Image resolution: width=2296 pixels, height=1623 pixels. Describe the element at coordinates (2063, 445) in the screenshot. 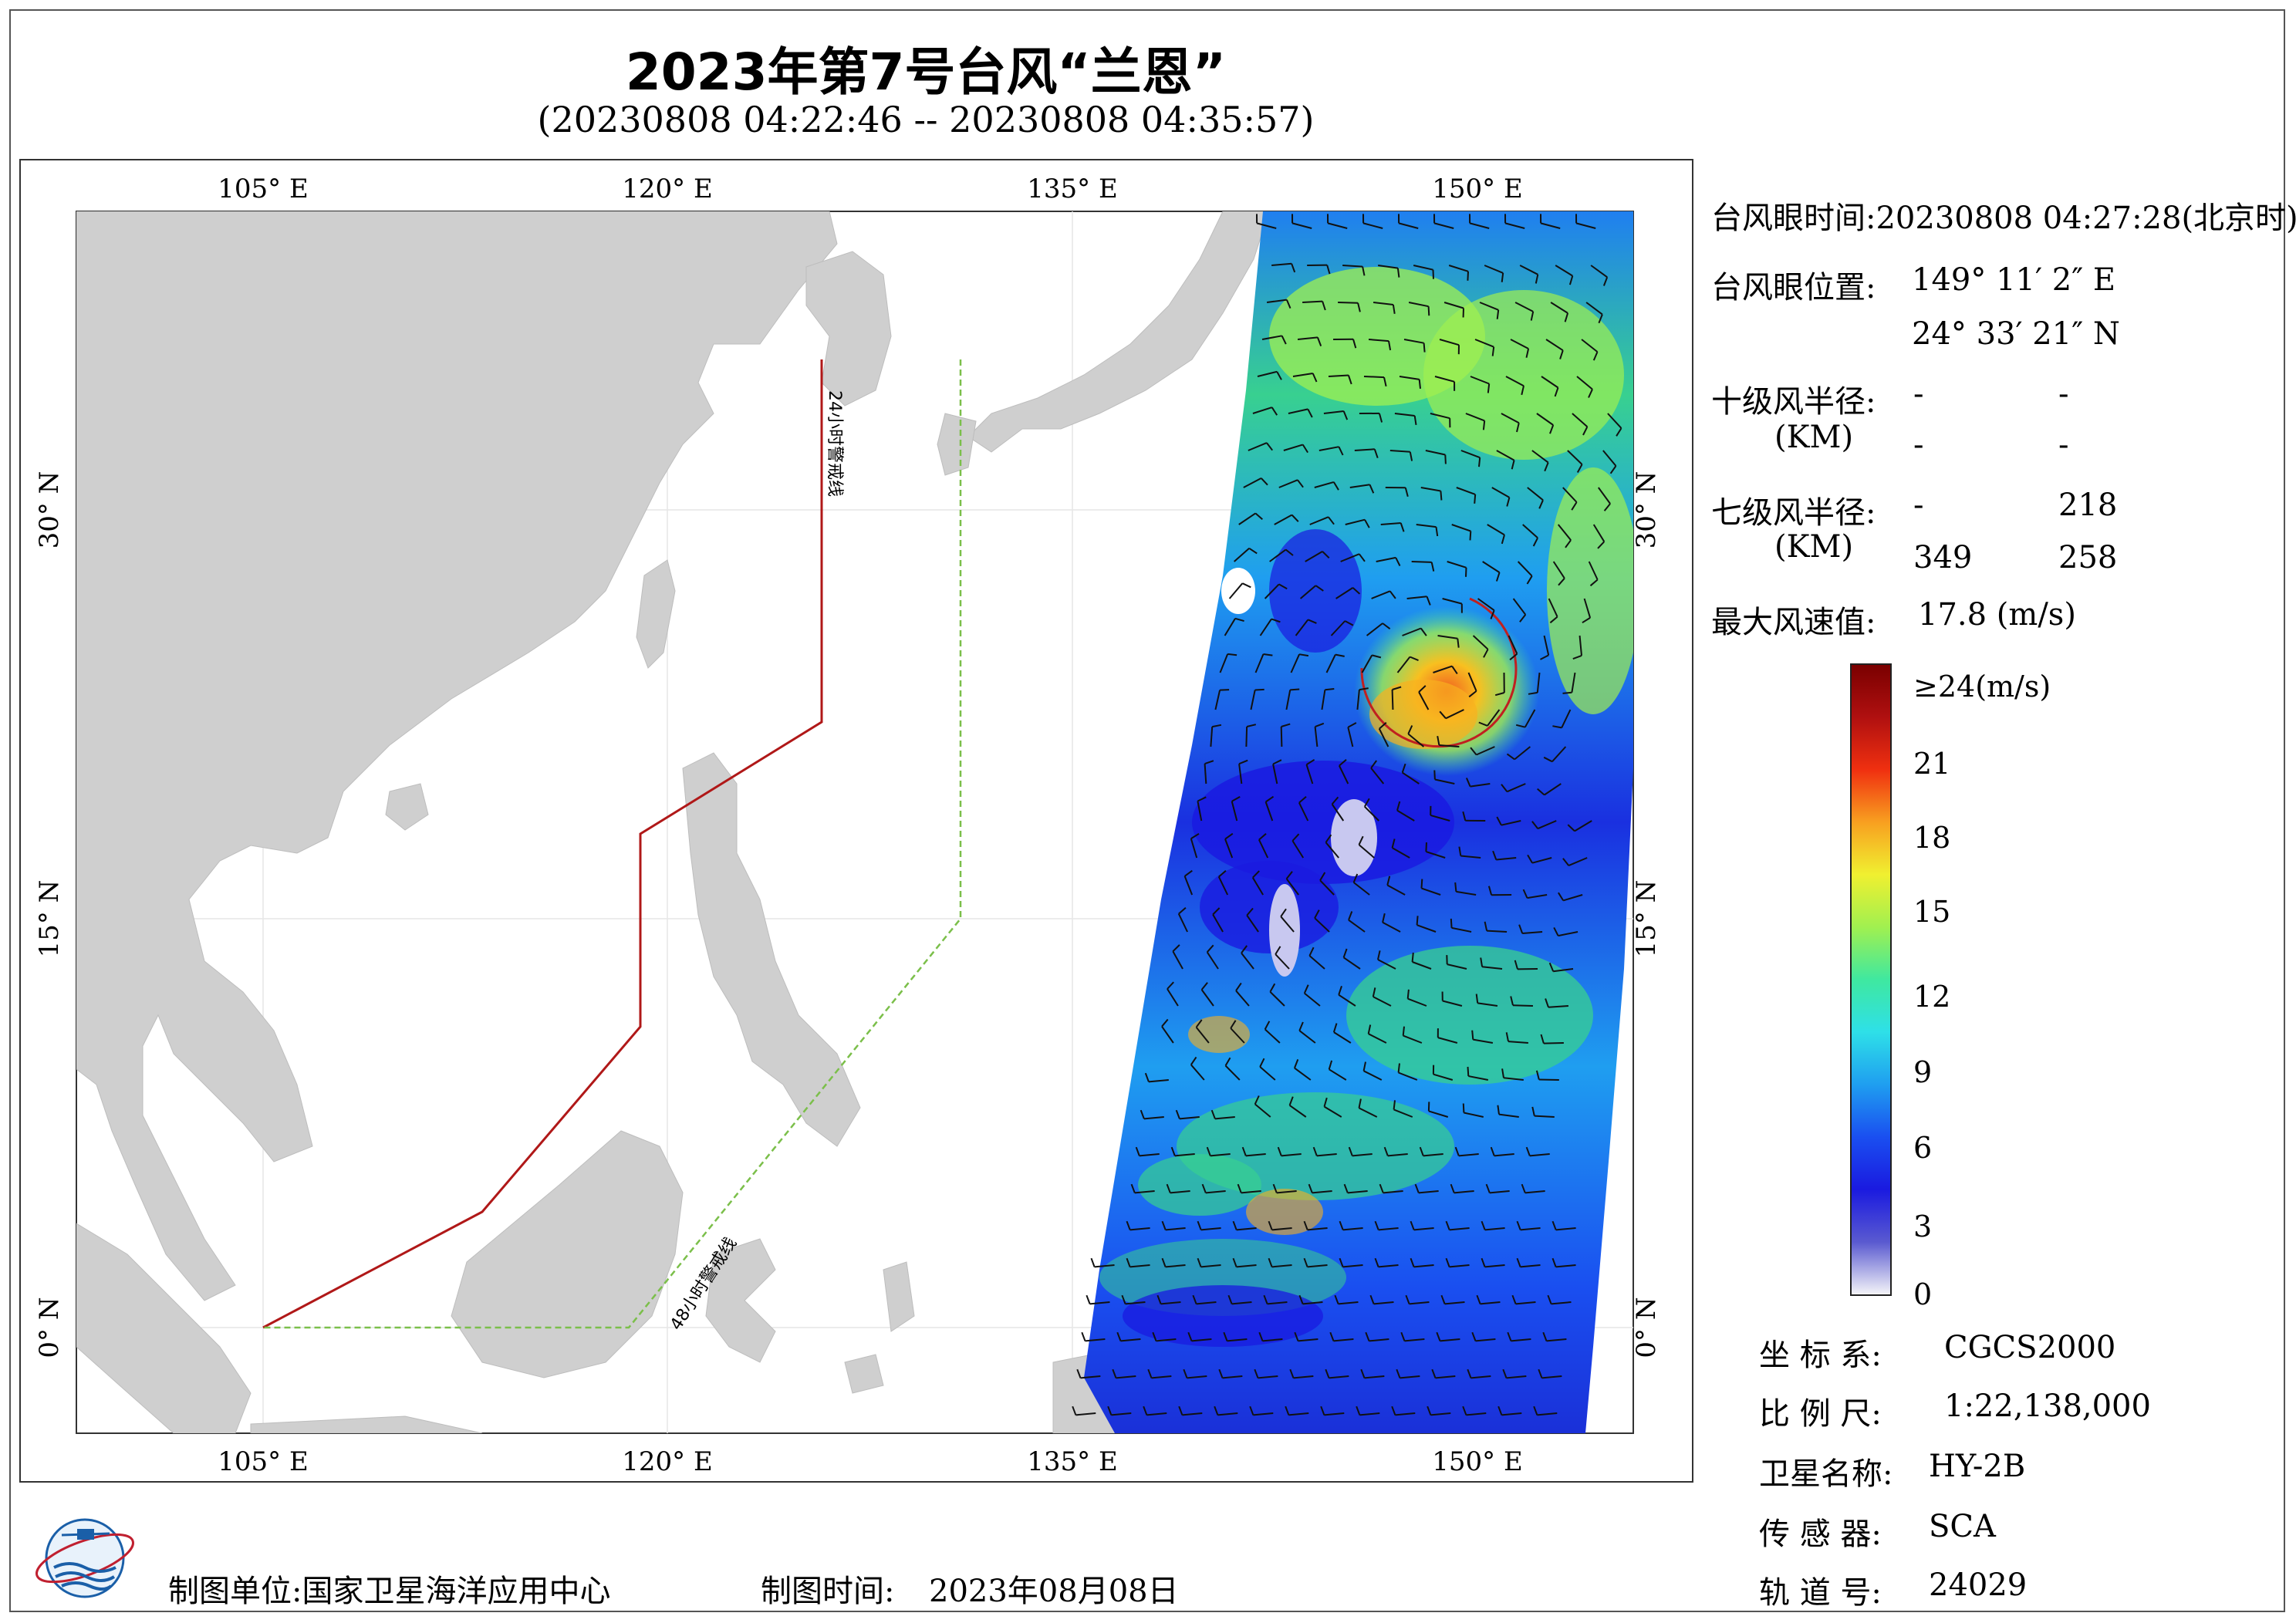

I see `r10-value: -` at that location.